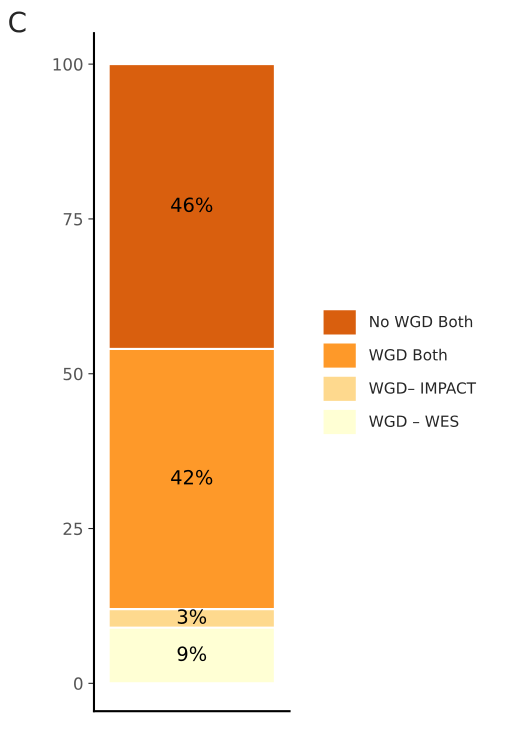 This screenshot has height=737, width=508. What do you see at coordinates (192, 654) in the screenshot?
I see `data-label: 9%` at bounding box center [192, 654].